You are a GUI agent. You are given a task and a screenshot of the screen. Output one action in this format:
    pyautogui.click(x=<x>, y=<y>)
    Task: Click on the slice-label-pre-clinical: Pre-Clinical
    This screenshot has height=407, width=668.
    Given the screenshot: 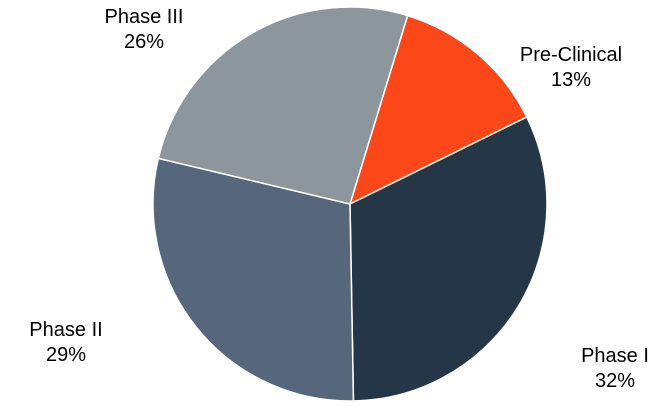 What is the action you would take?
    pyautogui.click(x=571, y=55)
    